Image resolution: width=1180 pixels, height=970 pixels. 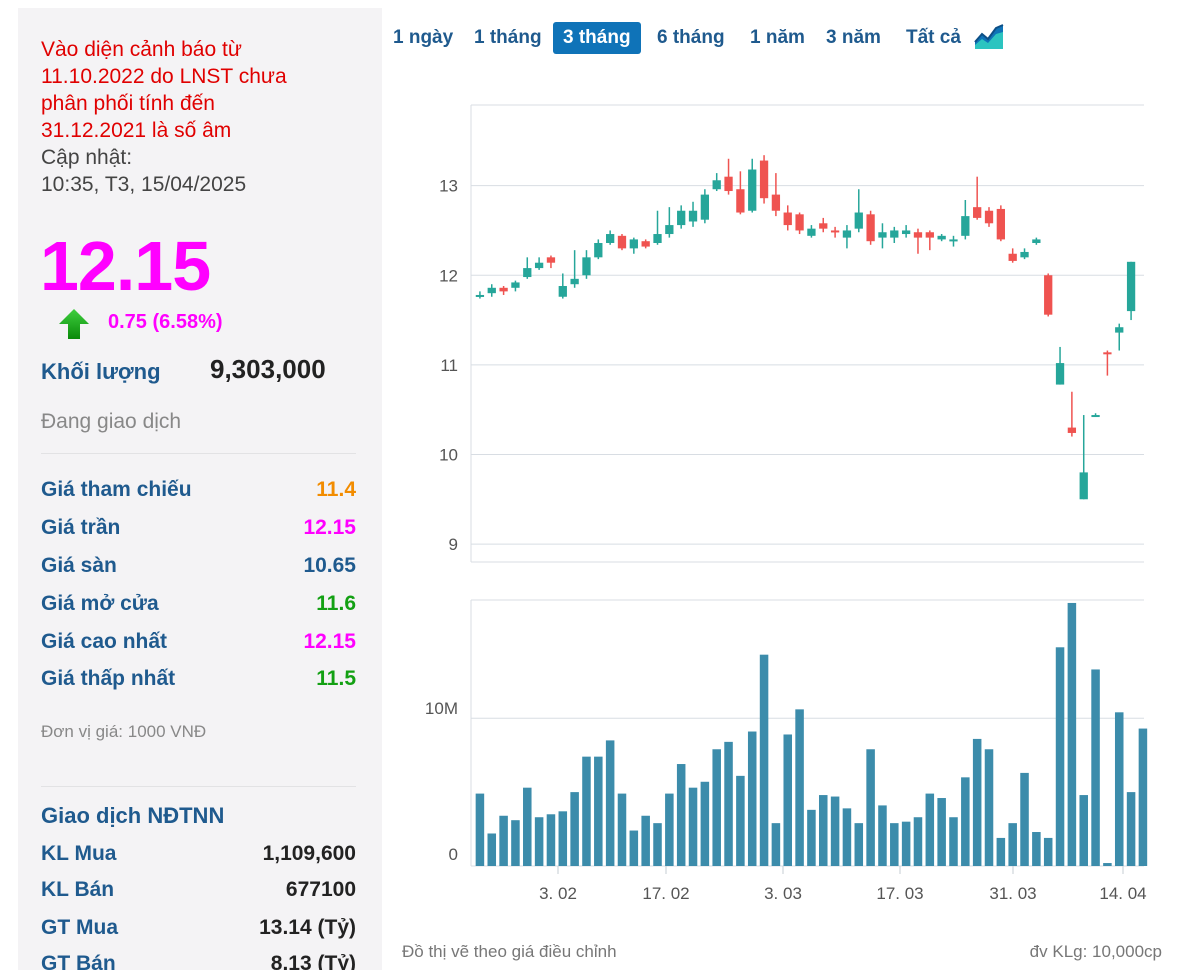 I want to click on stat-label: Giá cao nhất, so click(x=104, y=641).